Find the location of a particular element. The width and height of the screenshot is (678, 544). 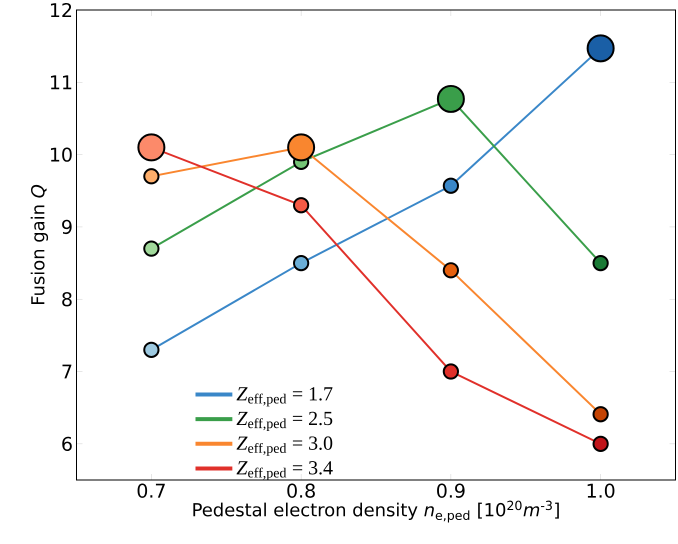

legend-label: Z$_{eff,ped}$ = 1.7 is located at coordinates (284, 396).